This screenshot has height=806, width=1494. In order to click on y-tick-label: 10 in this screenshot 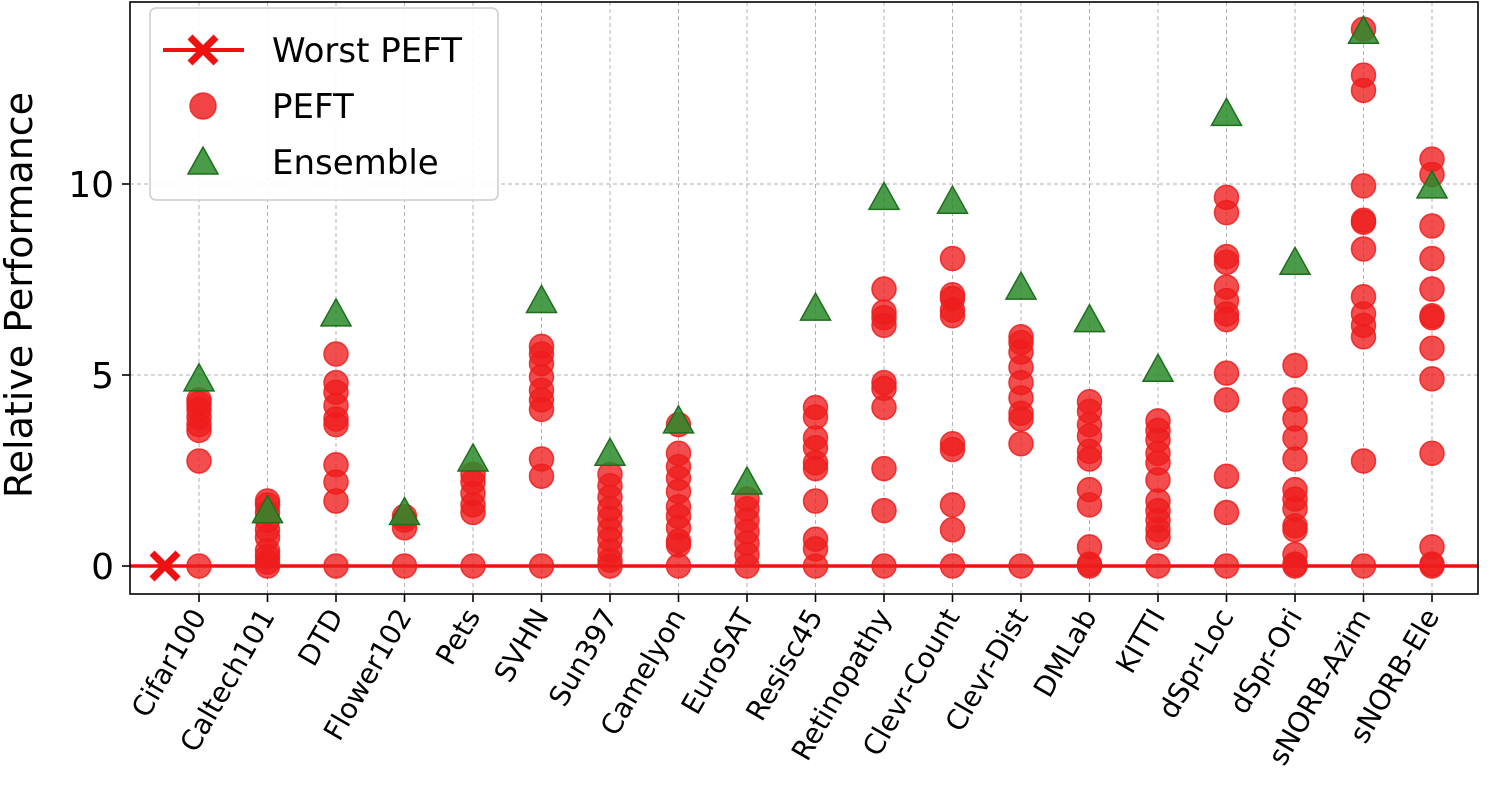, I will do `click(91, 185)`.